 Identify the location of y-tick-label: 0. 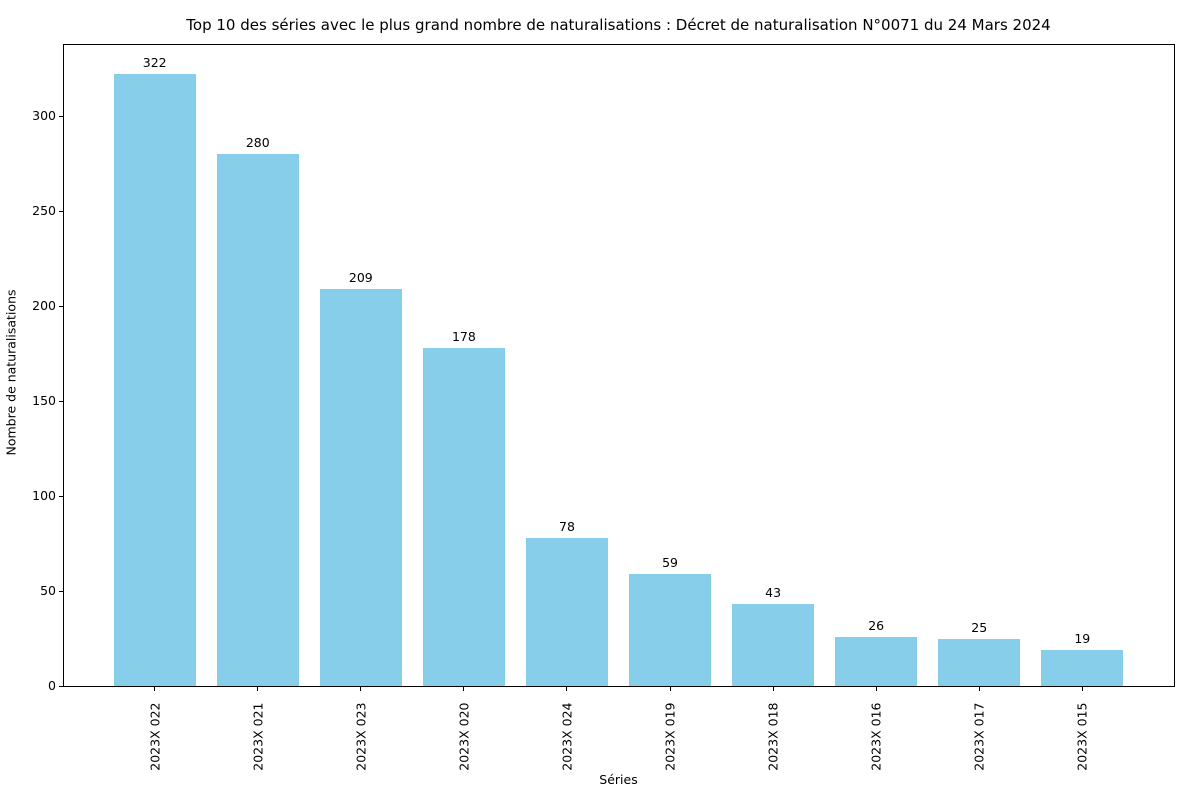
(52, 685).